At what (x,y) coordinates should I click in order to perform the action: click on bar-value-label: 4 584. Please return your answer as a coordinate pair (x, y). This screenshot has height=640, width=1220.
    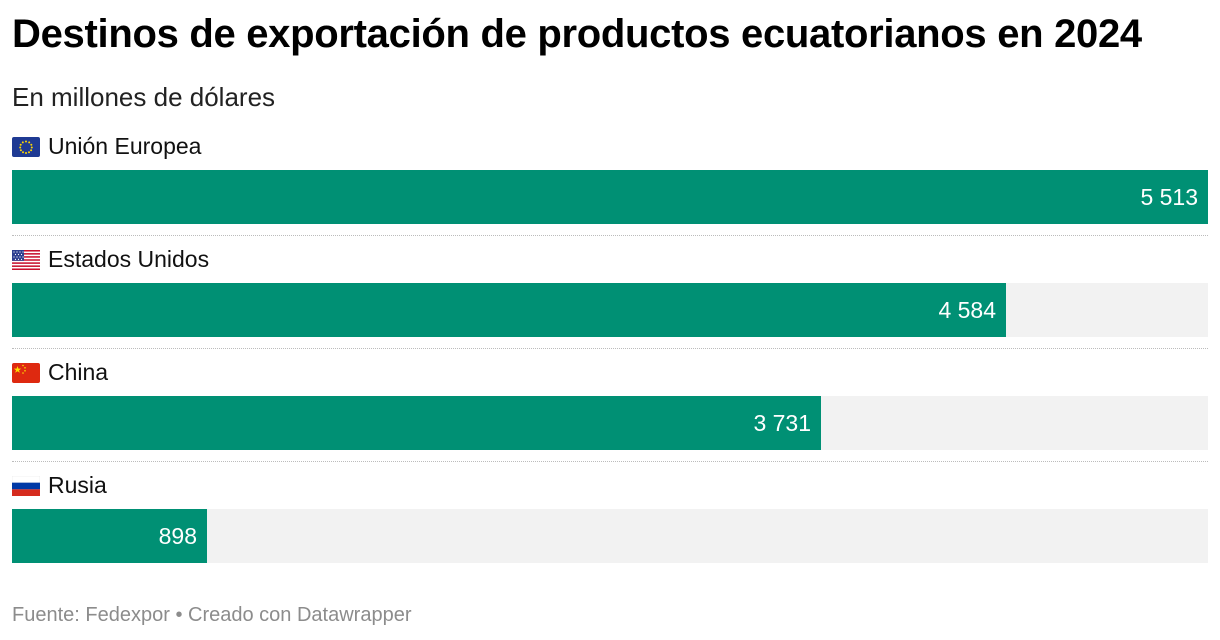
    Looking at the image, I should click on (967, 310).